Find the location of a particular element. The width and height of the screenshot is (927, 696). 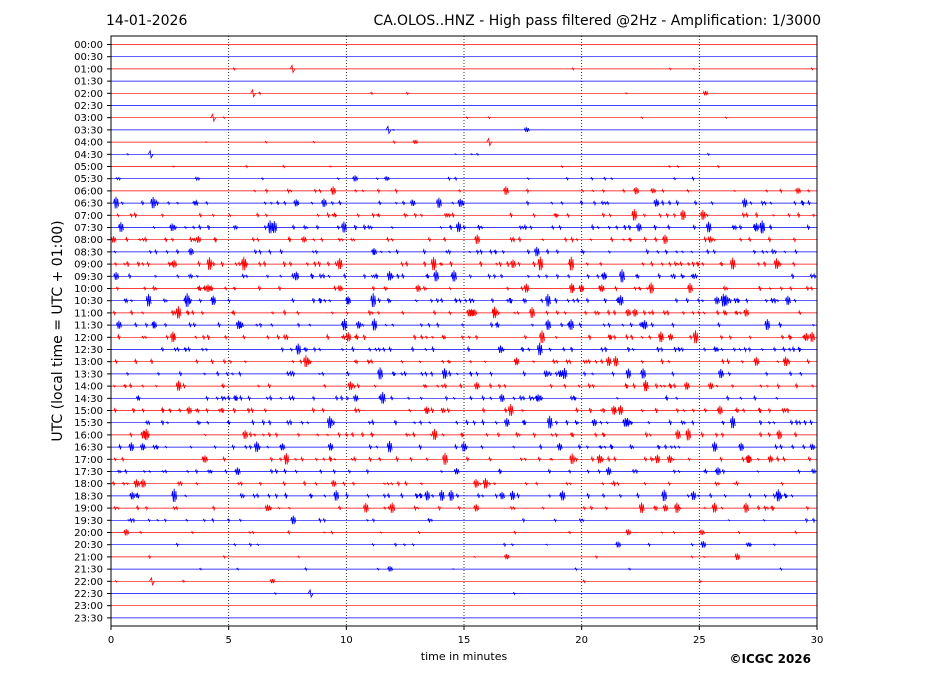

y-tick-label: 20:30 is located at coordinates (88, 545).